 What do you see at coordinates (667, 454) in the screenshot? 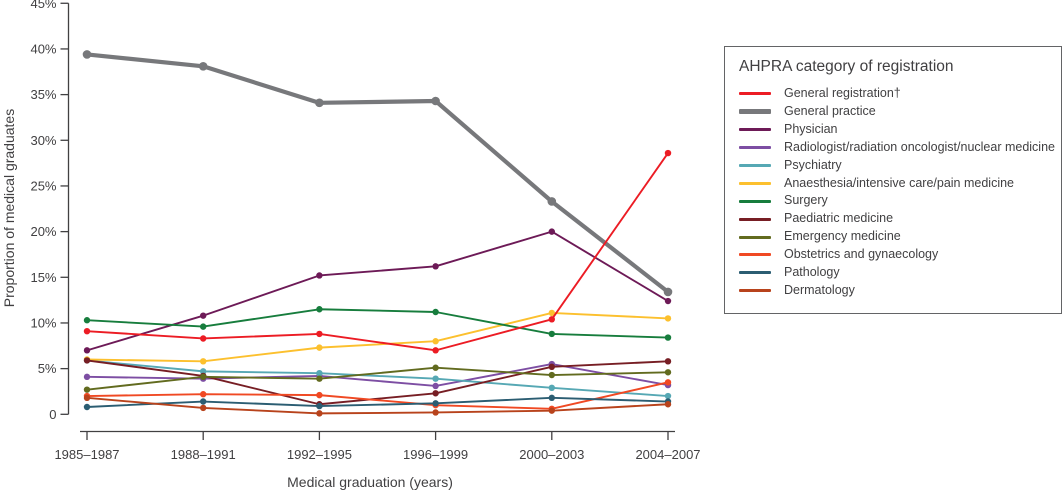
I see `x-tick-label: 2004–2007` at bounding box center [667, 454].